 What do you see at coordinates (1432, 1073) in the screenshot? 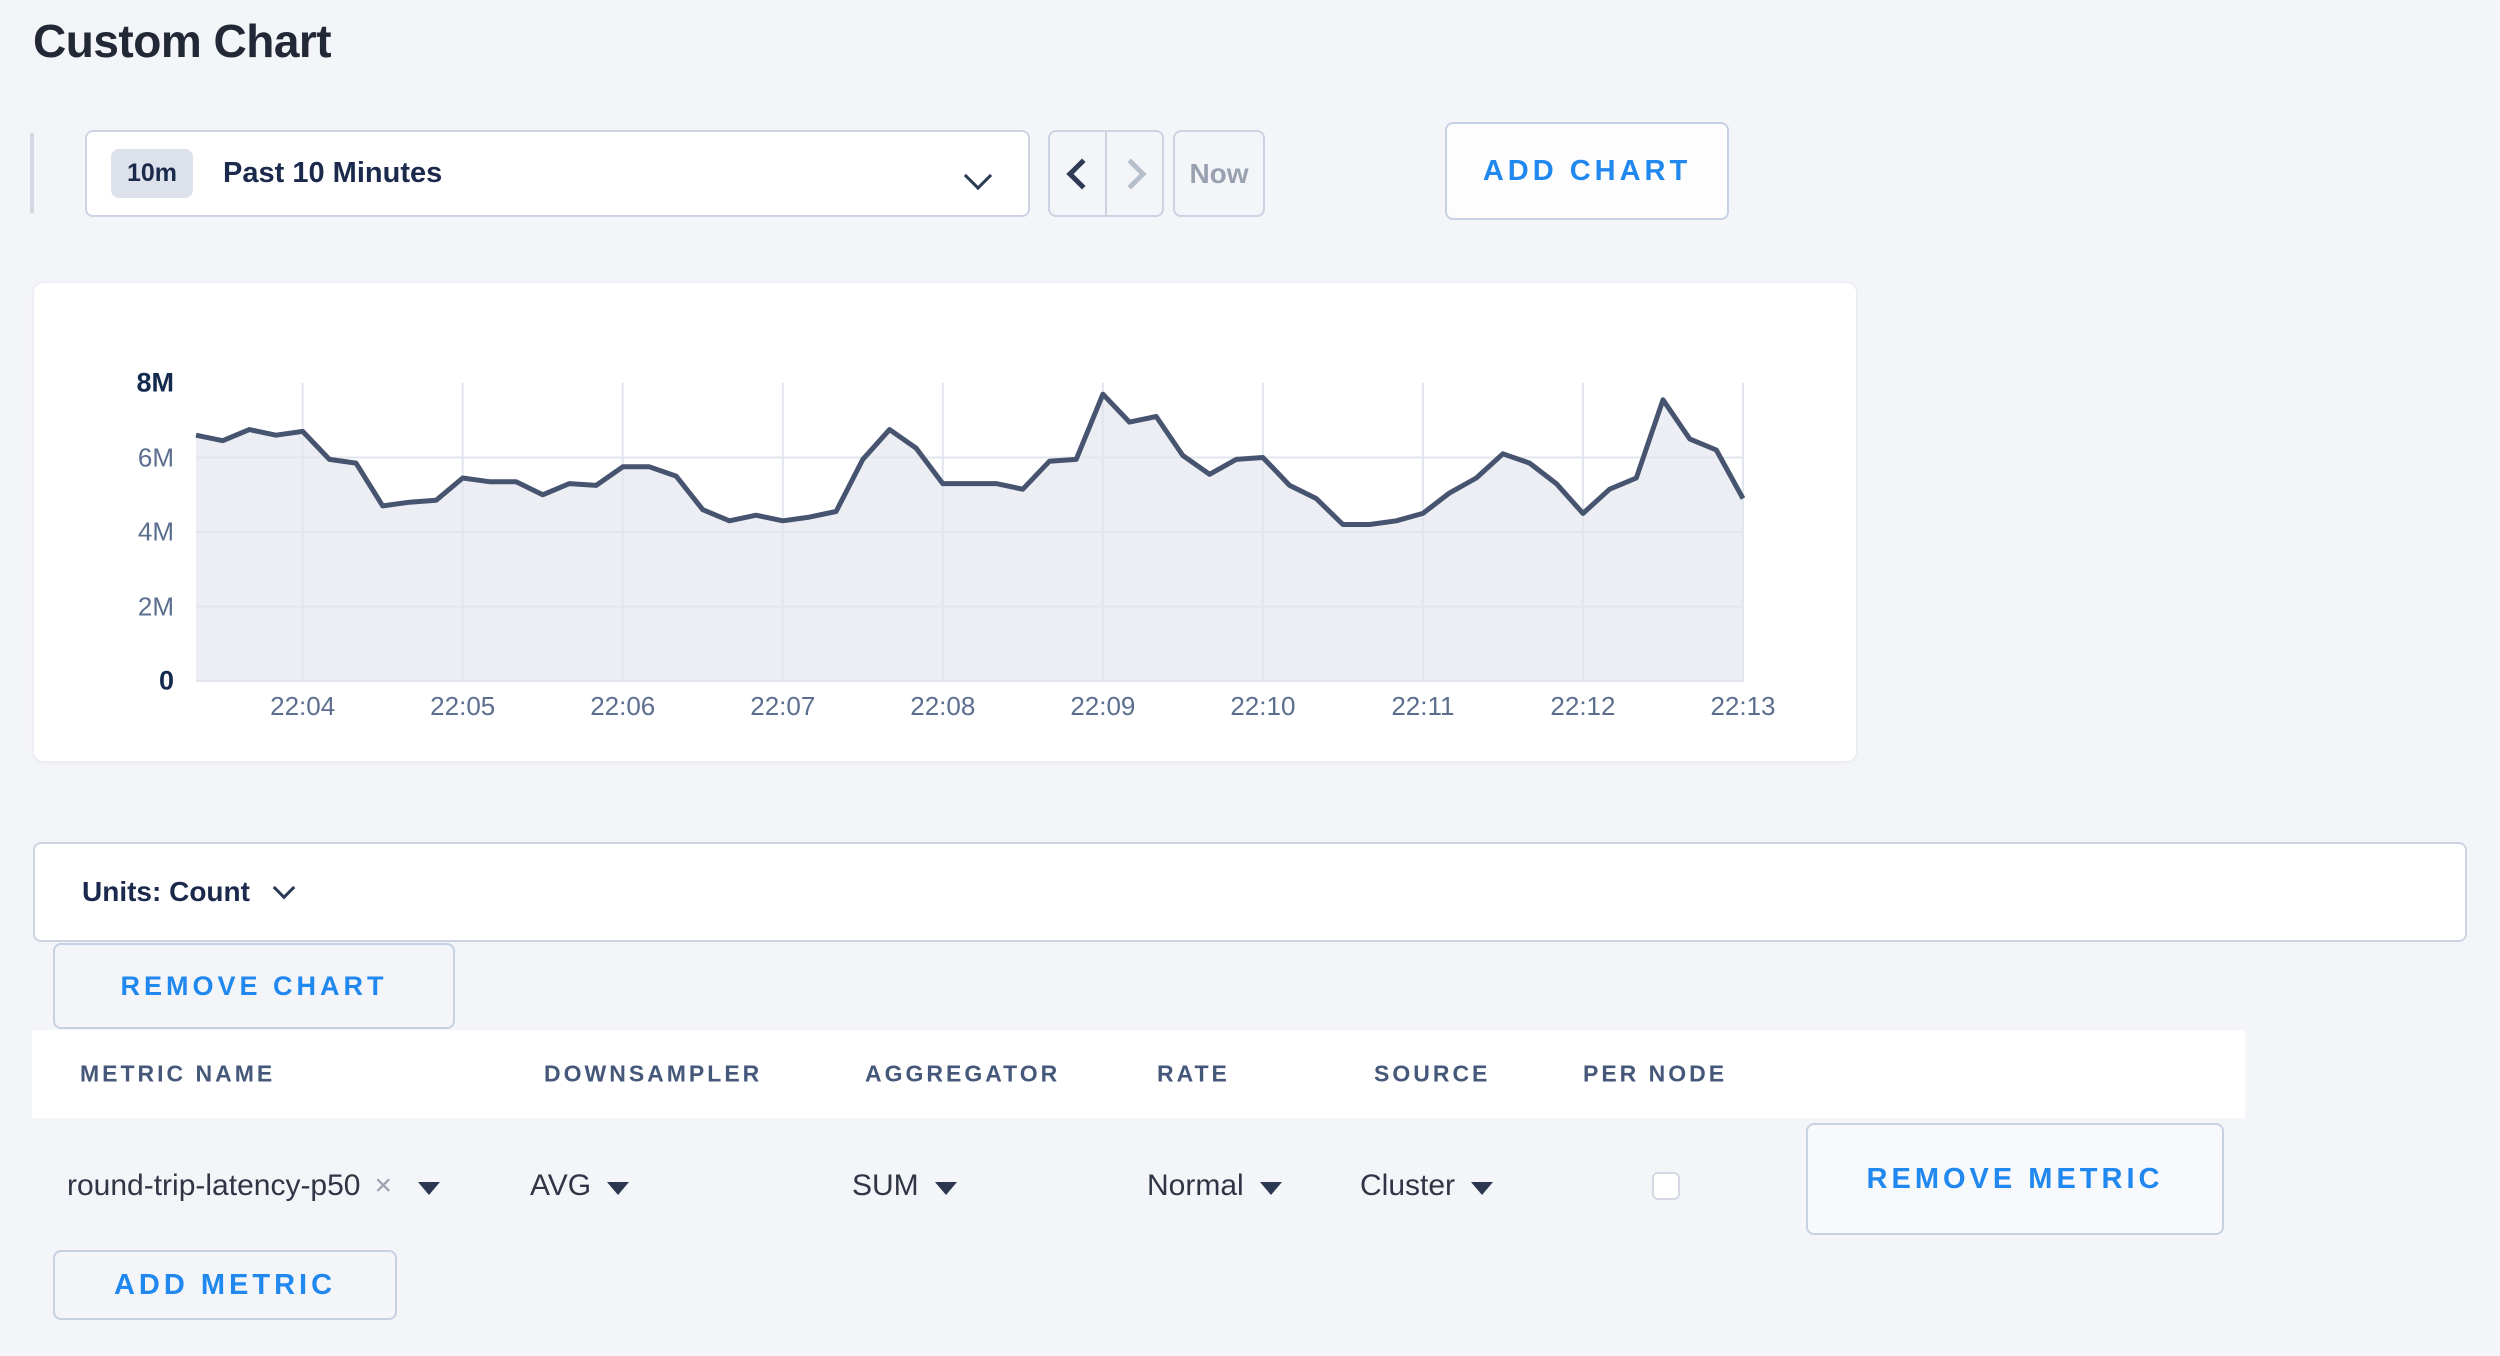
I see `col-source: SOURCE` at bounding box center [1432, 1073].